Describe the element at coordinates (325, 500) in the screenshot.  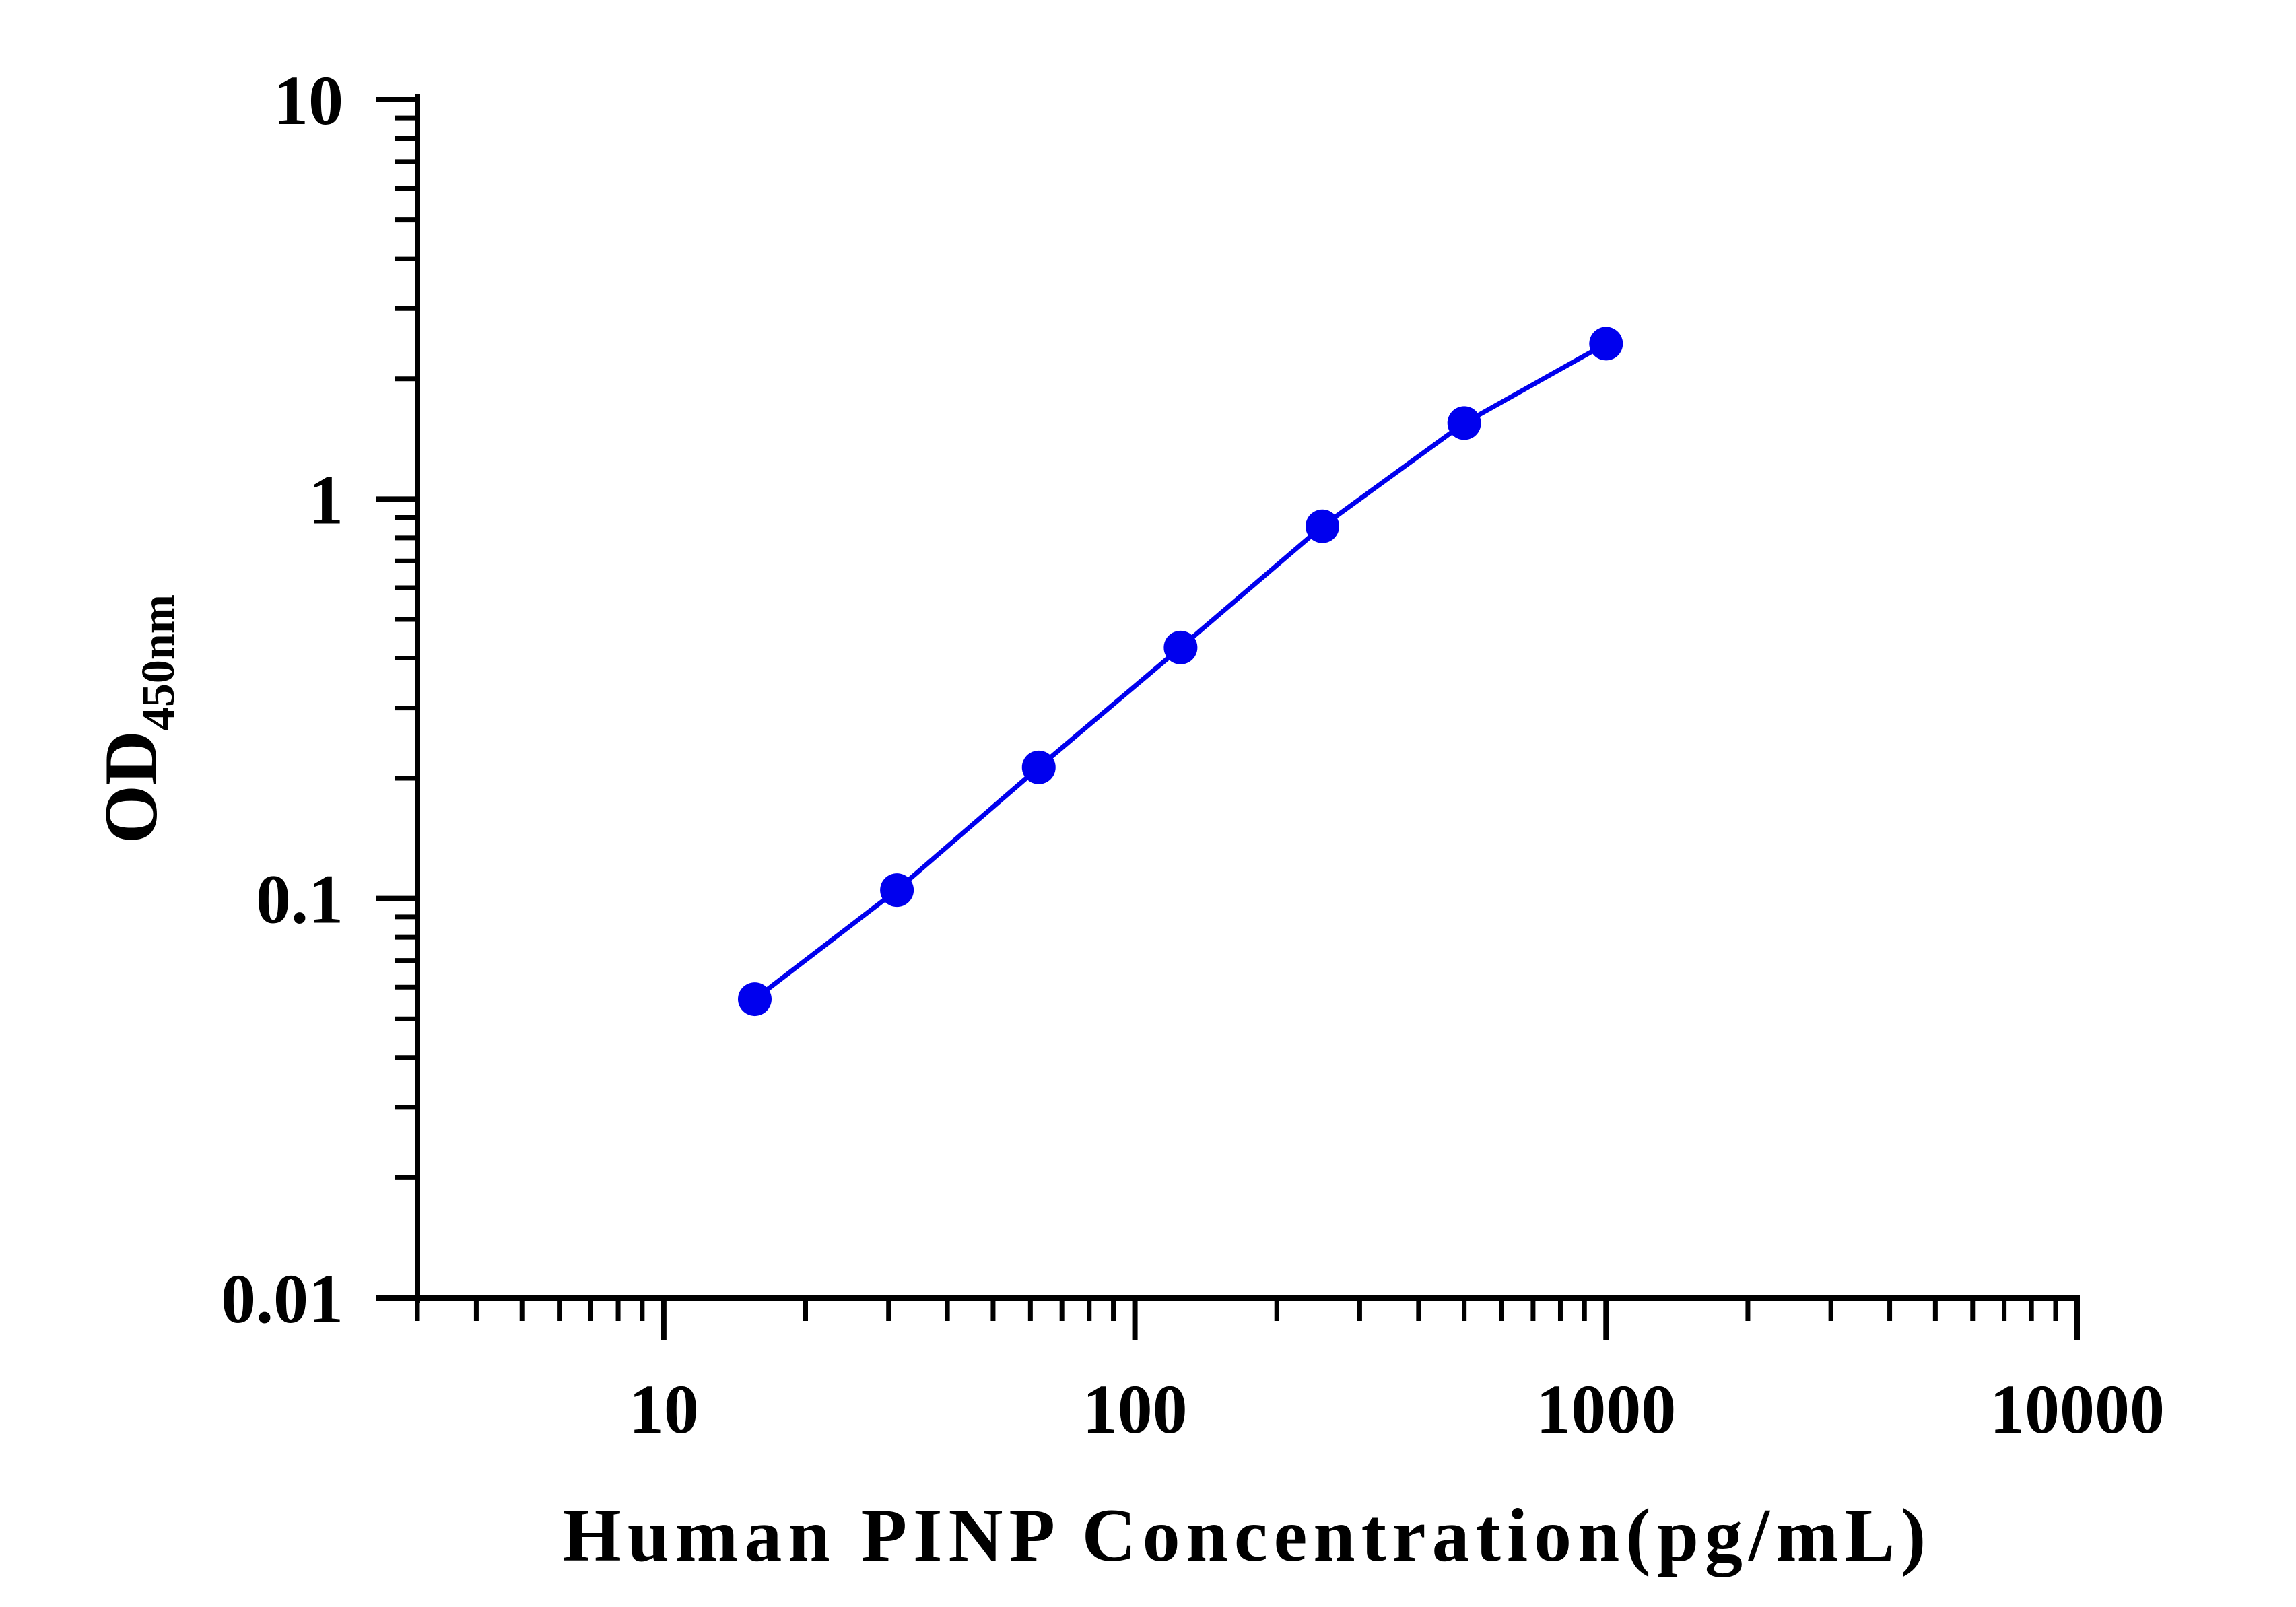
I see `y-tick-label: 1` at that location.